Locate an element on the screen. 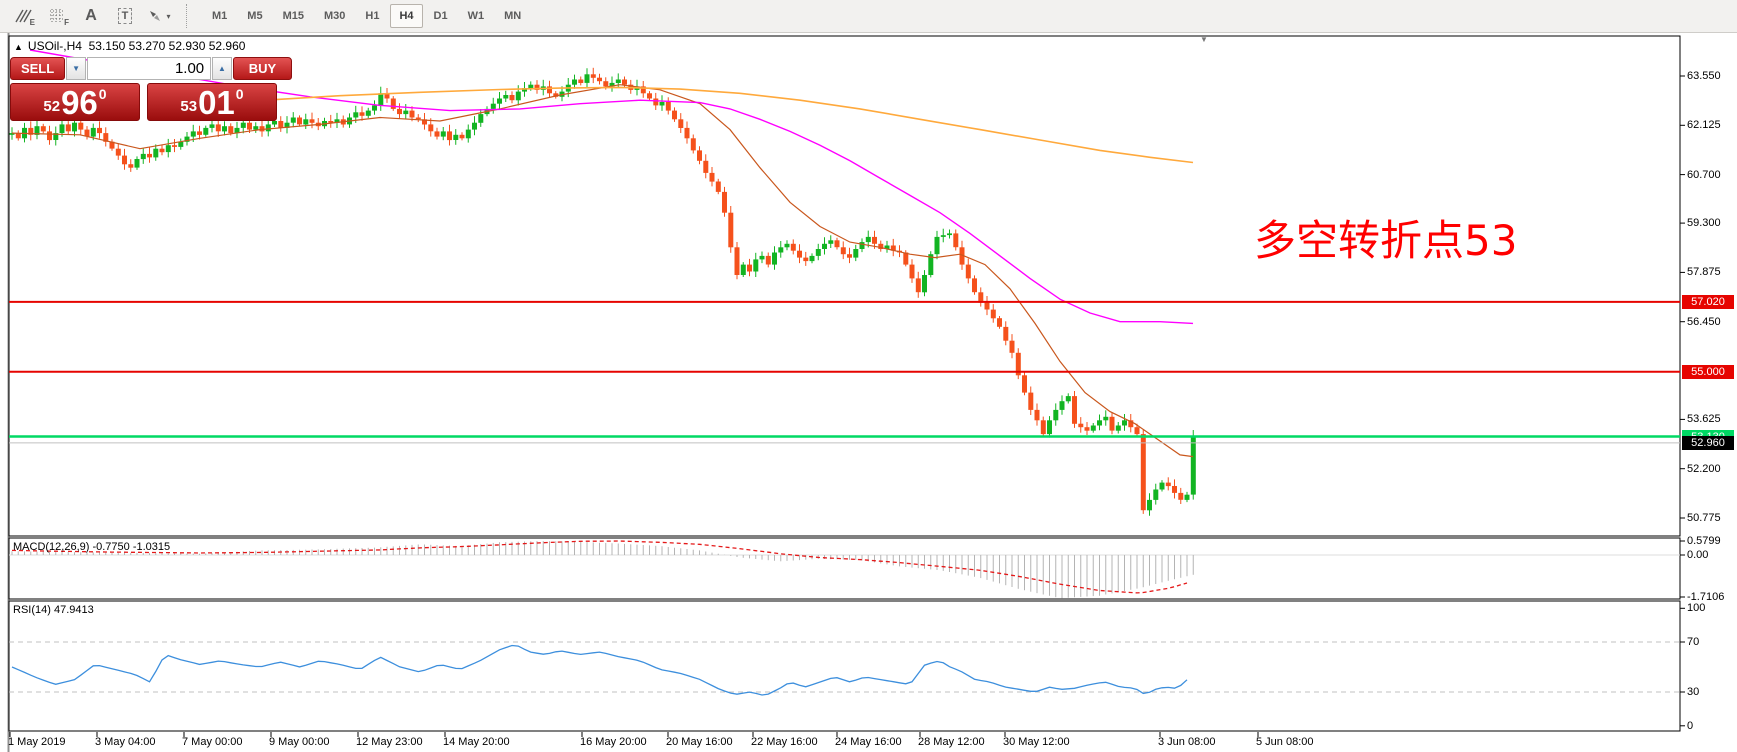  macd-label: MACD(12,26,9) -0.7750 -1.0315 is located at coordinates (92, 547).